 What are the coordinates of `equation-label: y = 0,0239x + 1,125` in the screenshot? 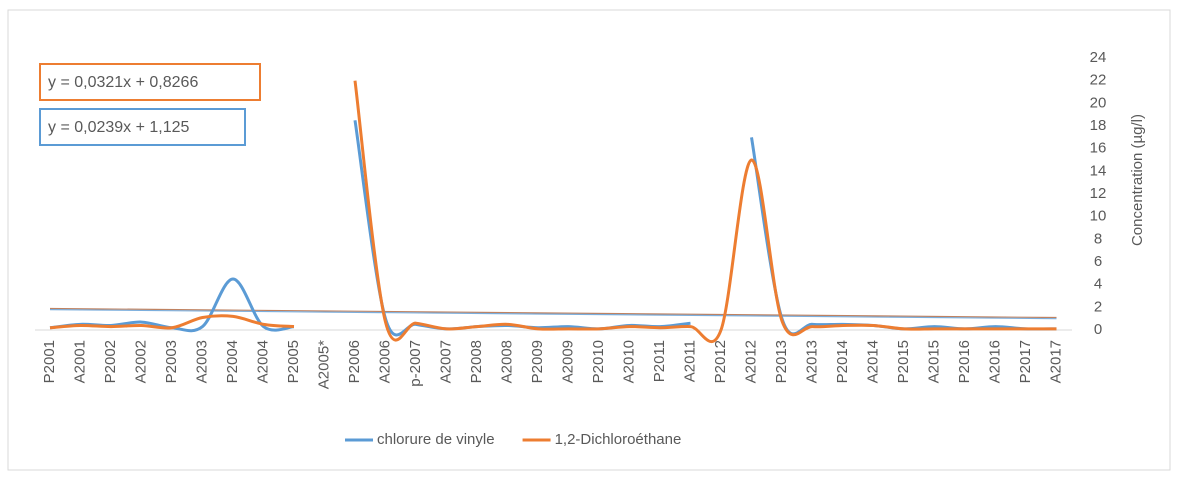 It's located at (119, 127).